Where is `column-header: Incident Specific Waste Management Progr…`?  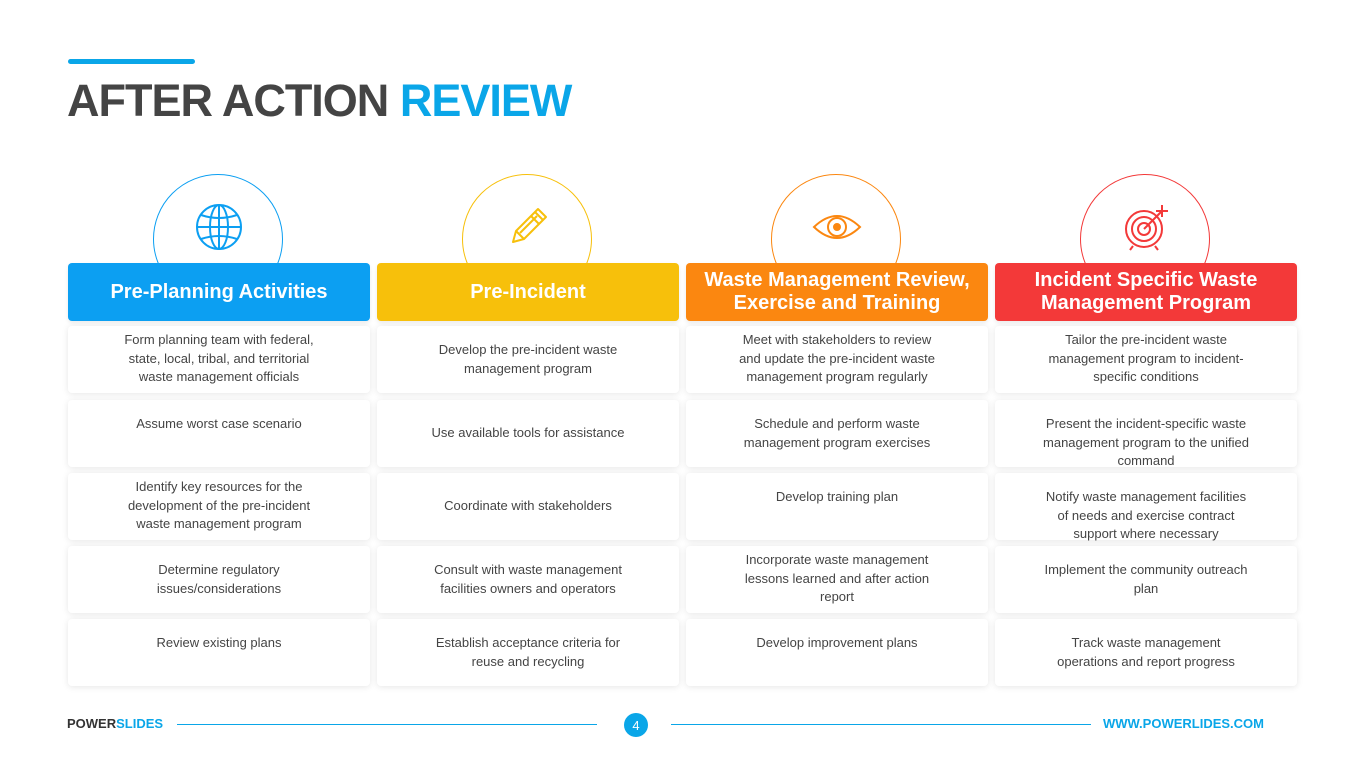
column-header: Incident Specific Waste Management Progr… is located at coordinates (1146, 292).